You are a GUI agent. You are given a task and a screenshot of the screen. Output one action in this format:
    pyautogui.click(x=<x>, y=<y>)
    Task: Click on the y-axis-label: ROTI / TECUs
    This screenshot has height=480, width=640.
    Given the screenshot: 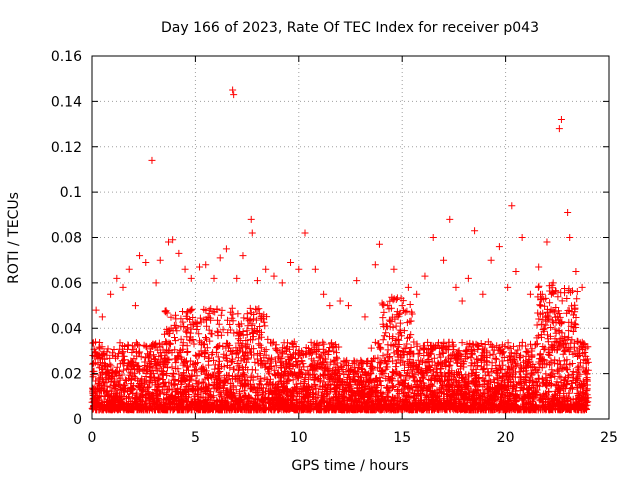 What is the action you would take?
    pyautogui.click(x=14, y=238)
    